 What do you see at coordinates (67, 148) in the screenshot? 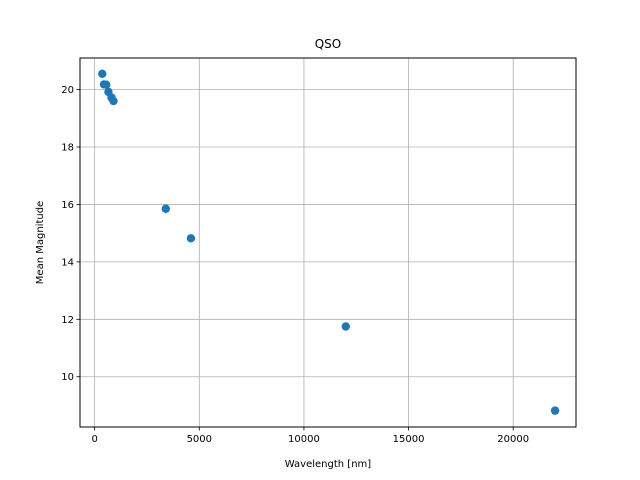
I see `y-tick-label: 18` at bounding box center [67, 148].